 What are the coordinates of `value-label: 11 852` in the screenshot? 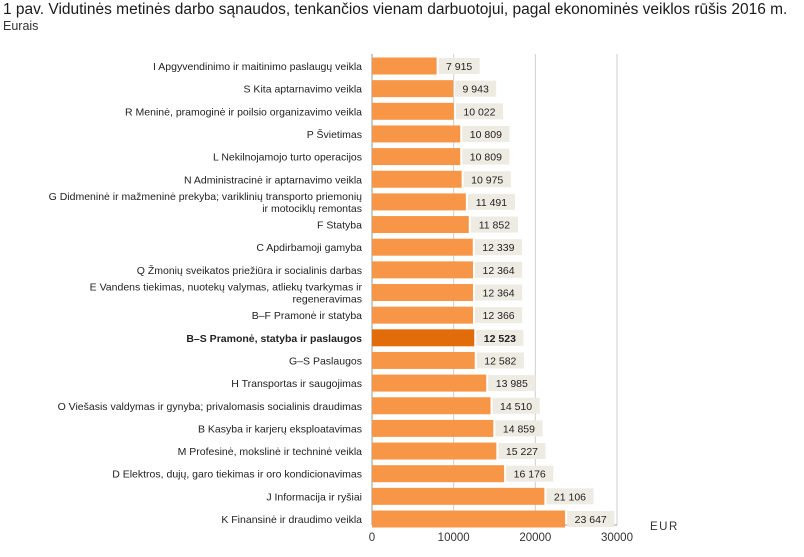 It's located at (494, 226).